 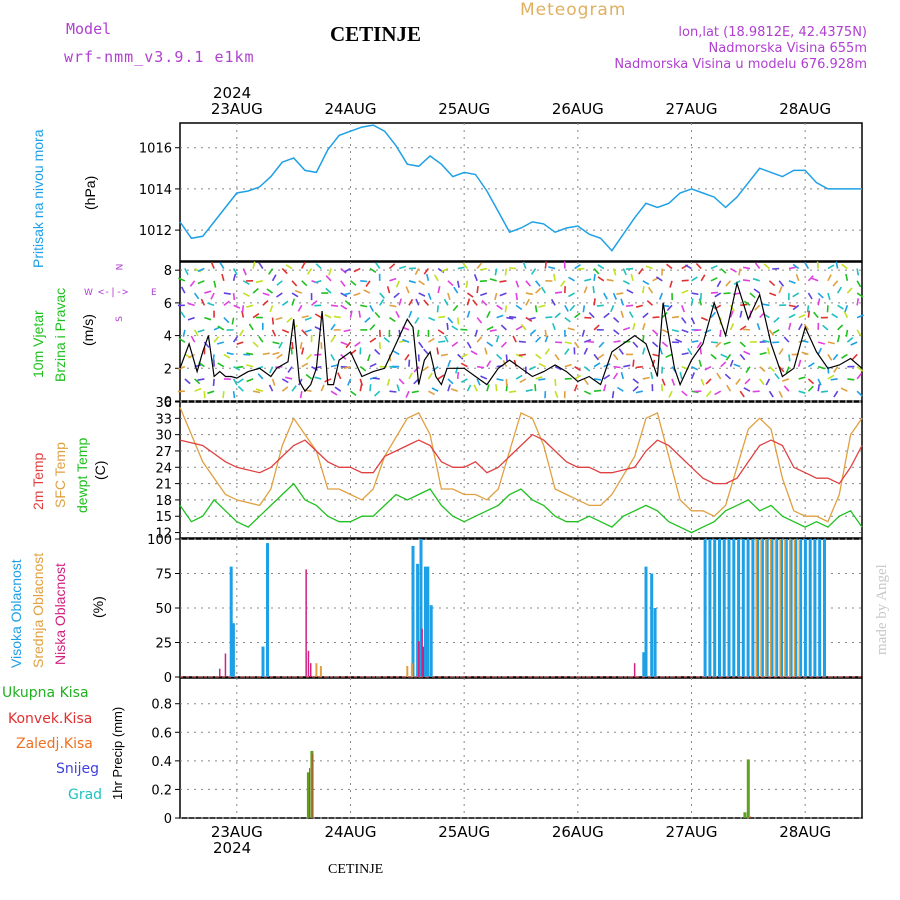 I want to click on y-tick-label: 0.2, so click(x=161, y=790).